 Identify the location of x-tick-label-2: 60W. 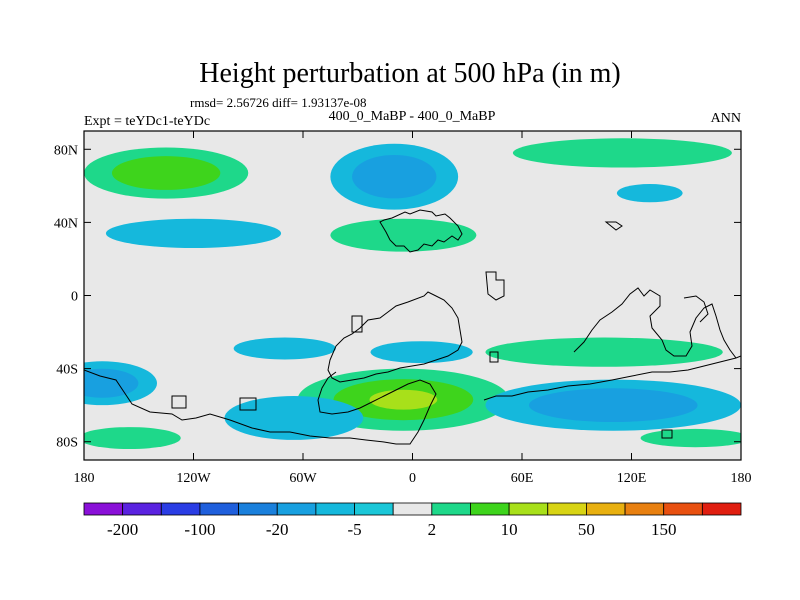
(303, 478).